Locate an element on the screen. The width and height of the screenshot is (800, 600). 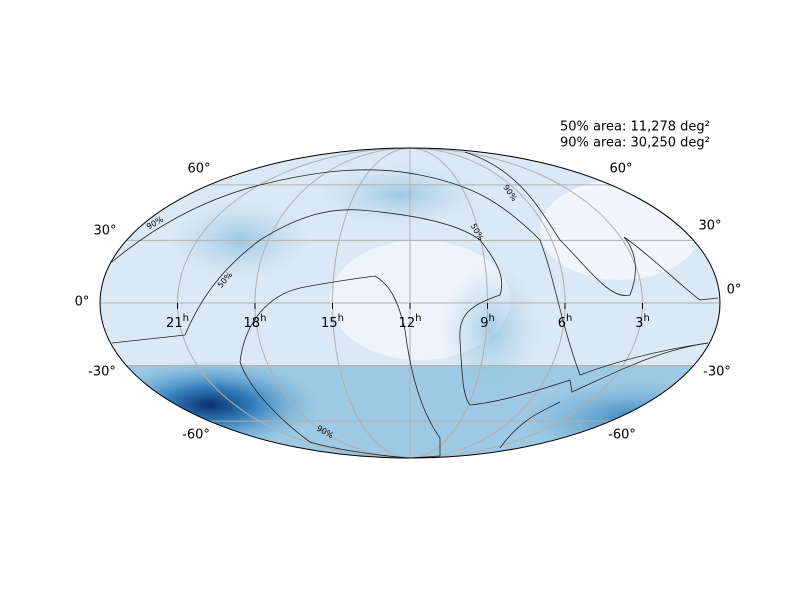
ra-hours: 3 is located at coordinates (639, 323).